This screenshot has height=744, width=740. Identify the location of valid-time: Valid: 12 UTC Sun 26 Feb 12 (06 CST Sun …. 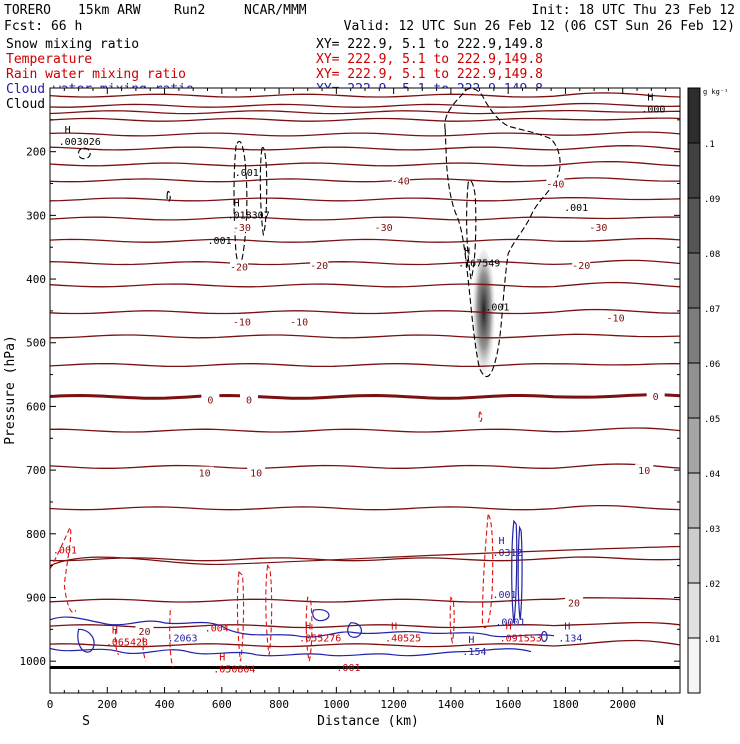
(539, 26).